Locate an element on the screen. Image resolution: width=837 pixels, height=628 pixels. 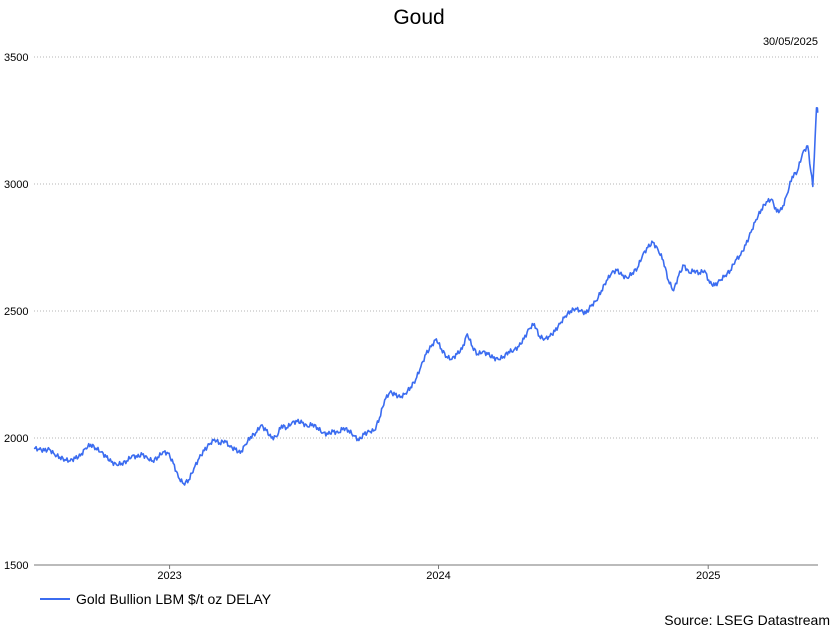
y-axis-ticks: 1500 2000 2500 3000 3500 is located at coordinates (16, 312).